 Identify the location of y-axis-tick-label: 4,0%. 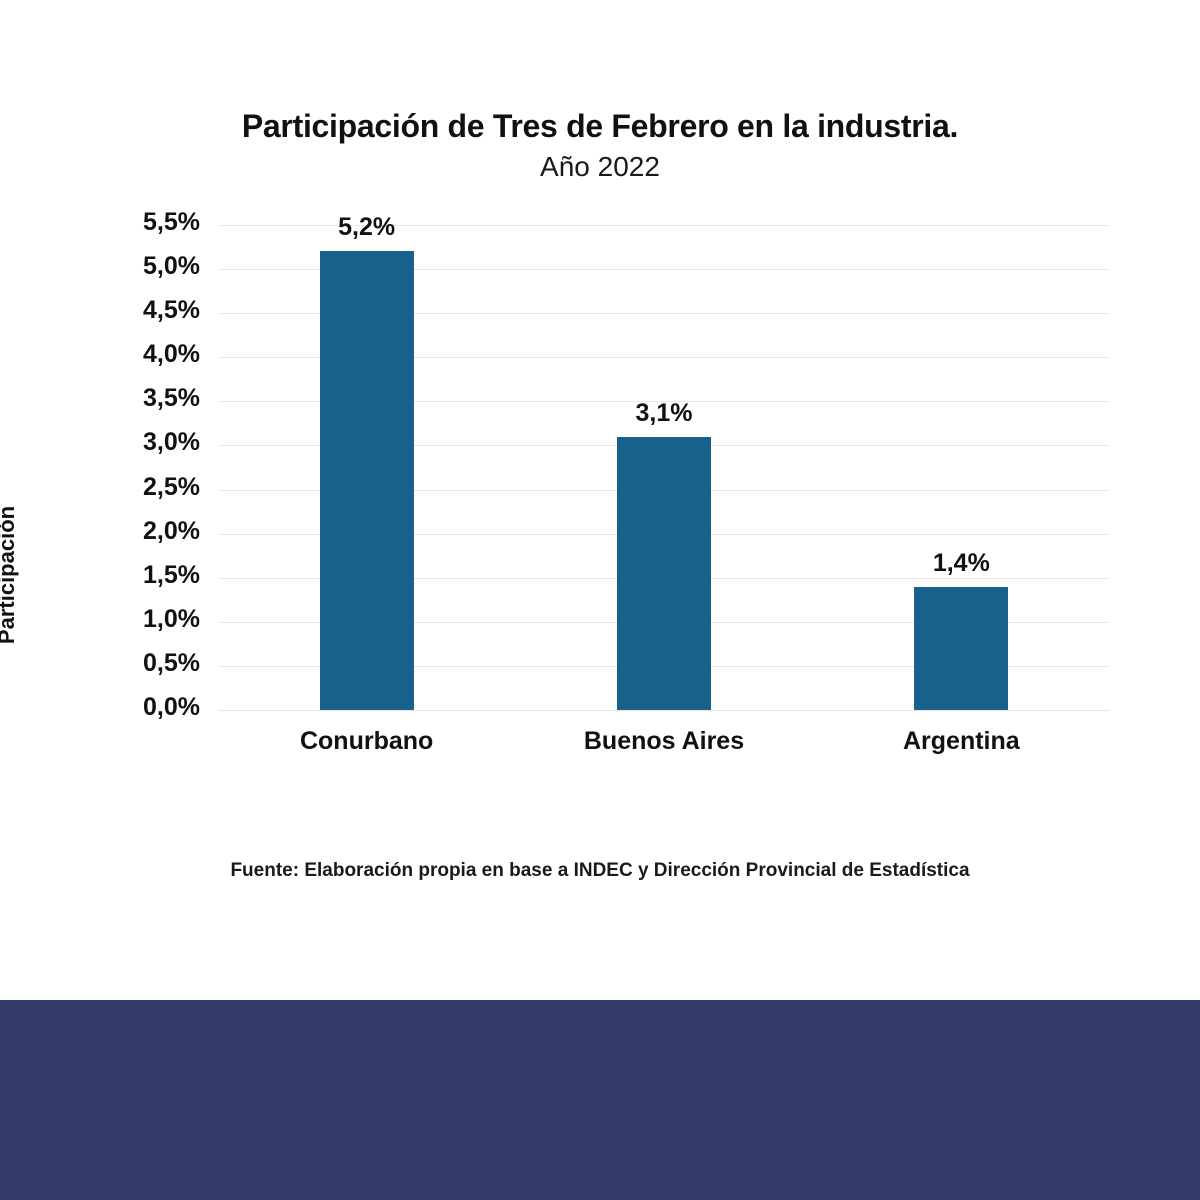
(171, 354).